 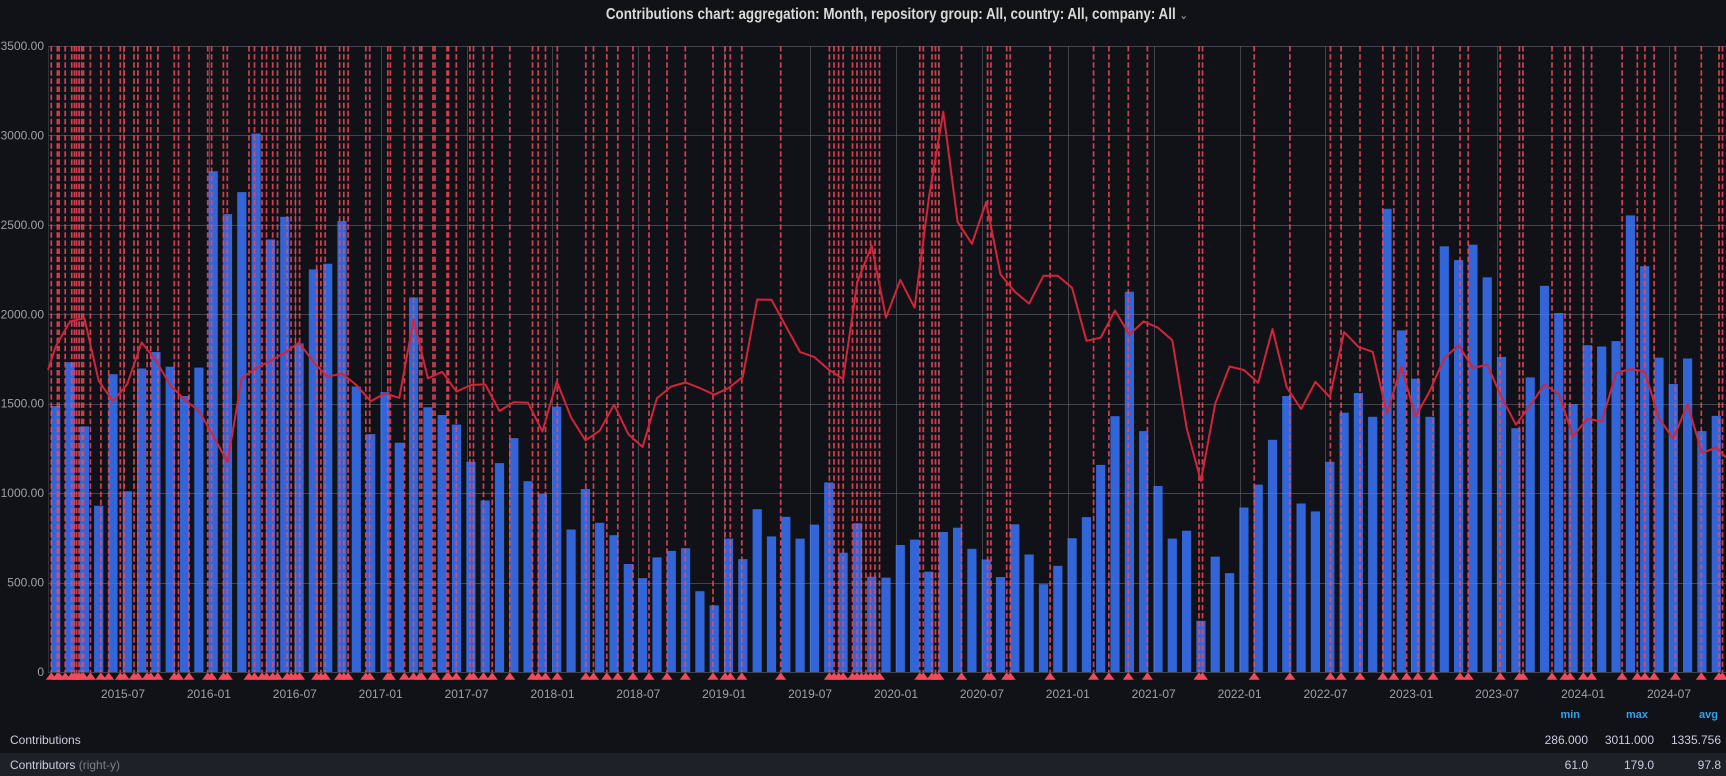 What do you see at coordinates (381, 694) in the screenshot?
I see `svg-text: 2017-01` at bounding box center [381, 694].